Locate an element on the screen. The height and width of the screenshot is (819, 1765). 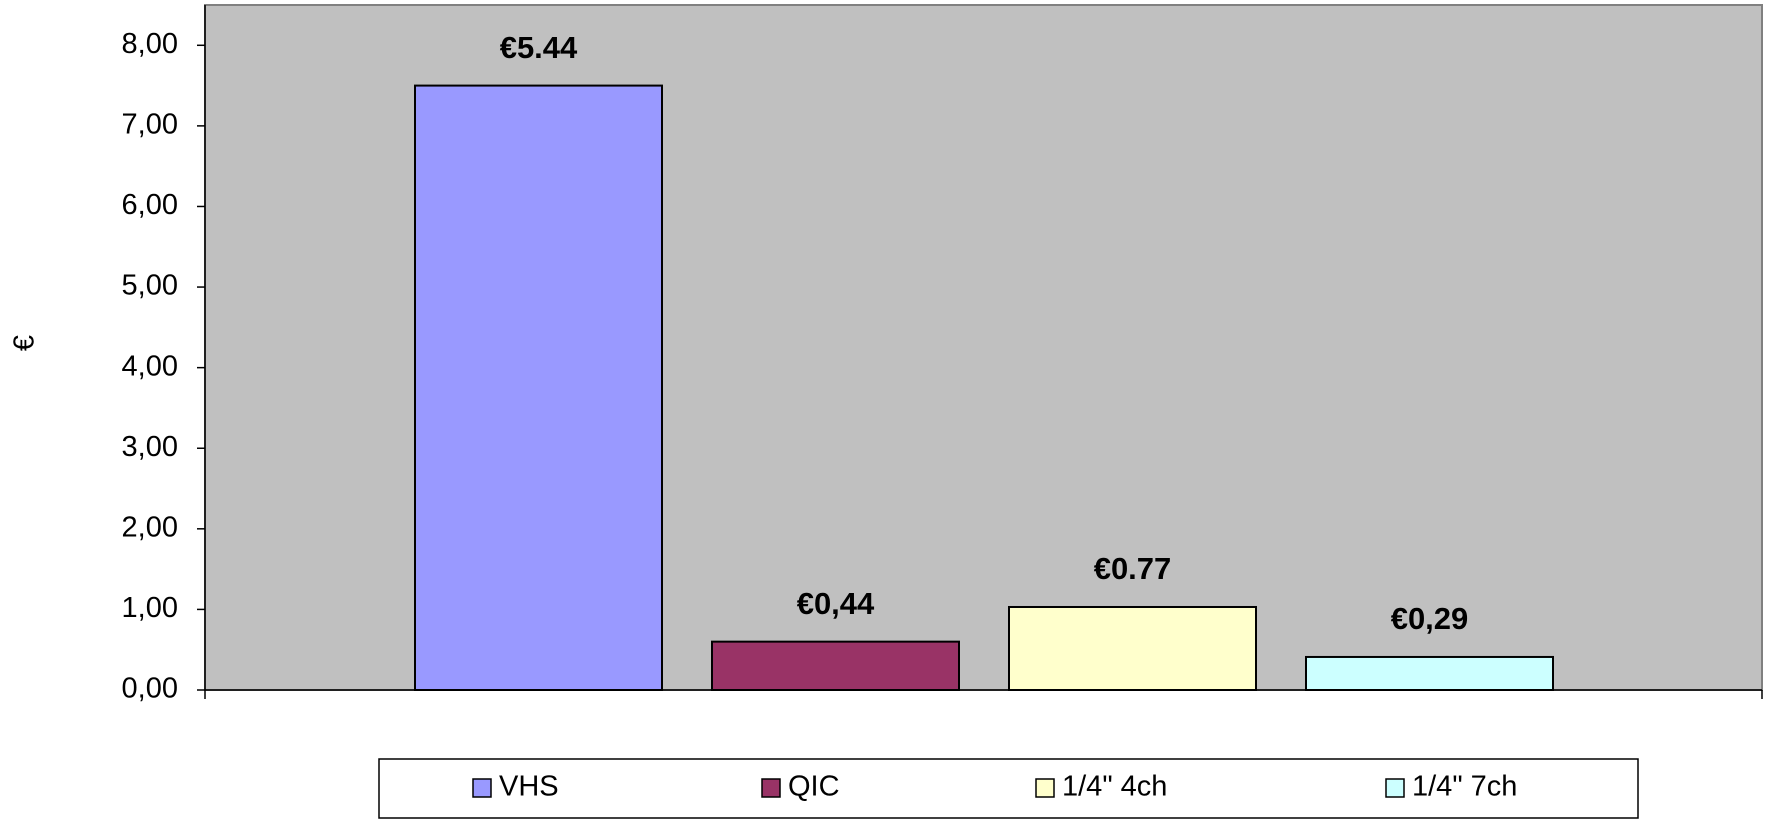
legend-label: 1/4" 4ch is located at coordinates (1114, 787).